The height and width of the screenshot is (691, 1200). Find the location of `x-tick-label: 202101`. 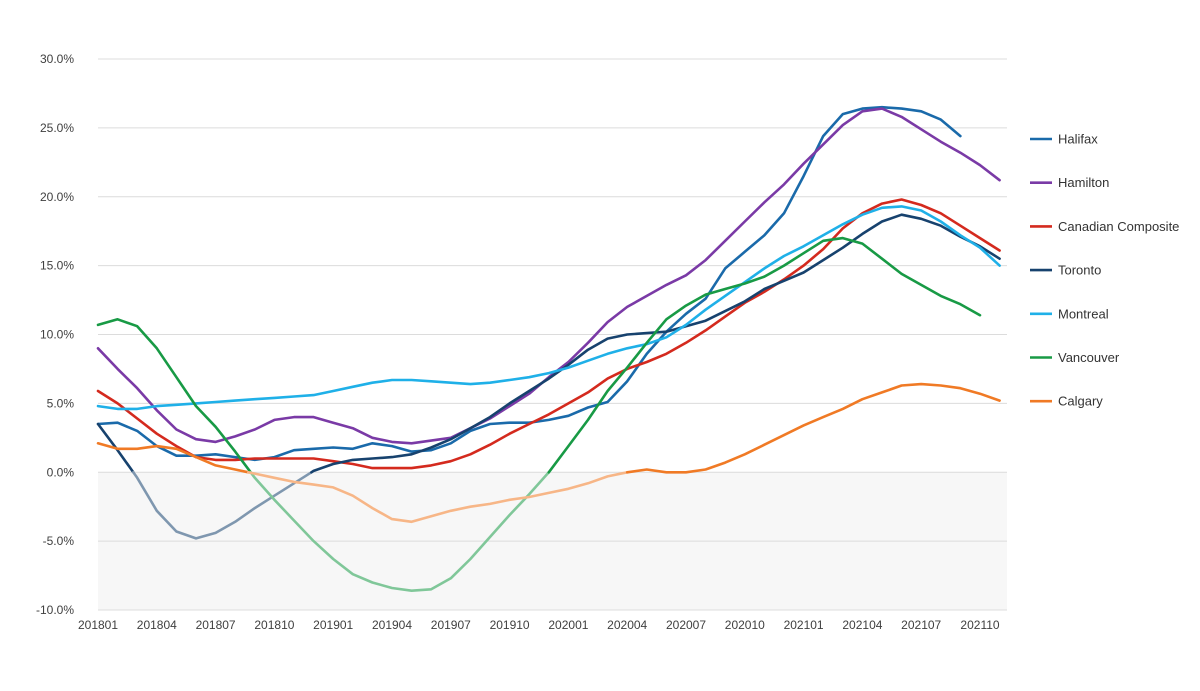

x-tick-label: 202101 is located at coordinates (804, 625).